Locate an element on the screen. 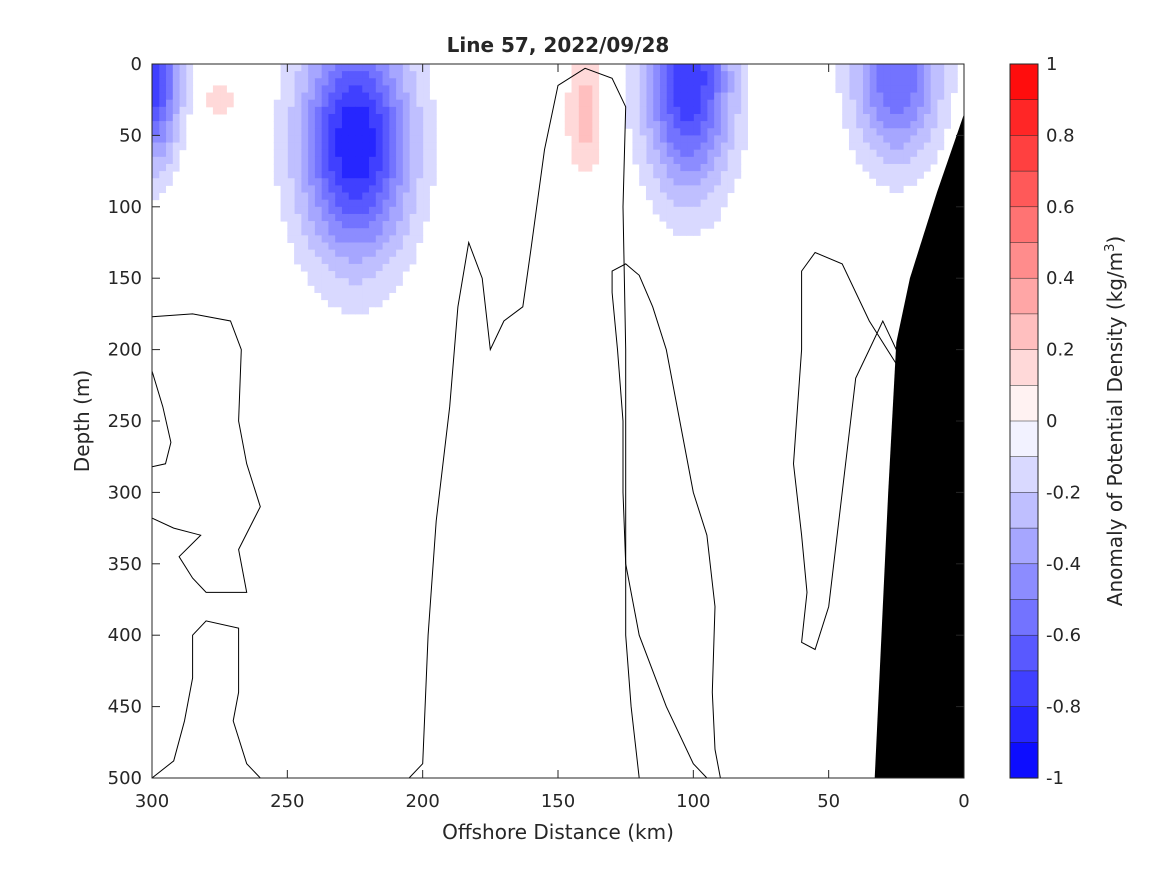 The width and height of the screenshot is (1167, 875). colorbar-tick-label: 0.2 is located at coordinates (1060, 350).